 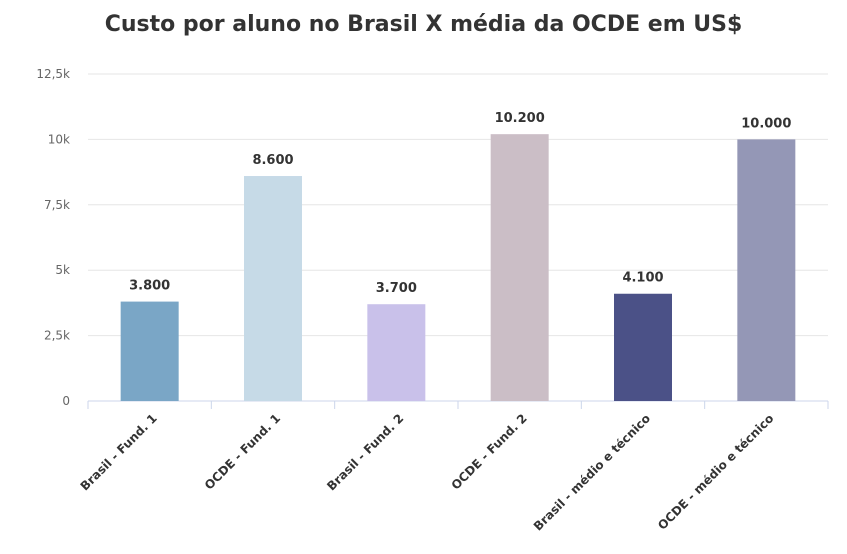 I want to click on x-tick-label: OCDE - Fund. 2, so click(x=489, y=451).